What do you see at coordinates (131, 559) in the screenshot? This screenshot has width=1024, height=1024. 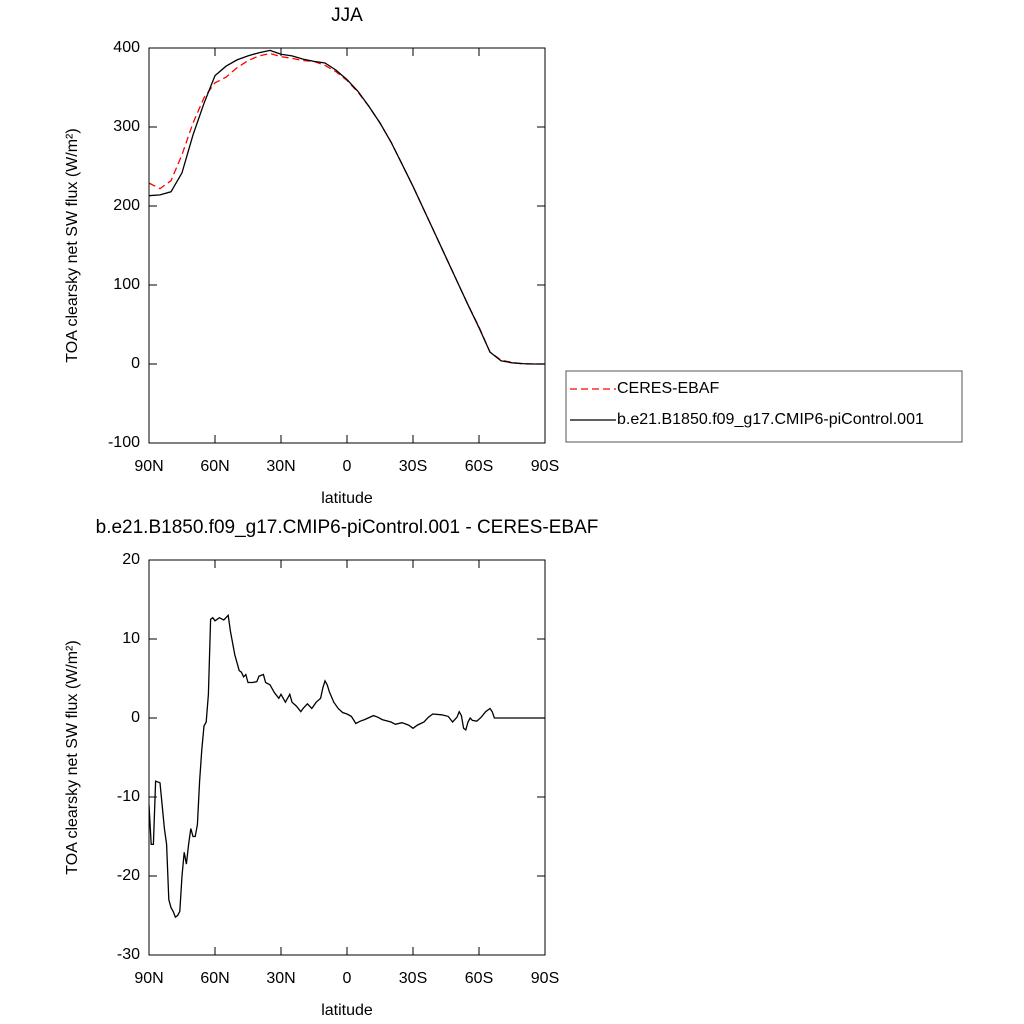 I see `y-tick-label: 20` at bounding box center [131, 559].